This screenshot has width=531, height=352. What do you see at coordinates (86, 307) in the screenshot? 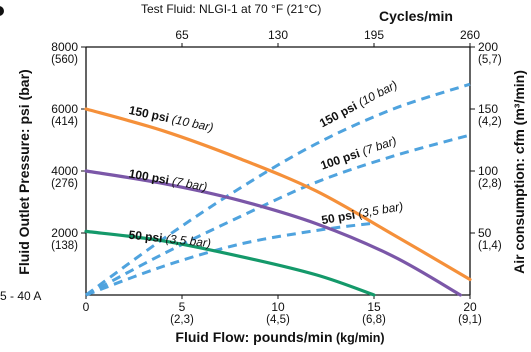
I see `x-tick-label: 0` at bounding box center [86, 307].